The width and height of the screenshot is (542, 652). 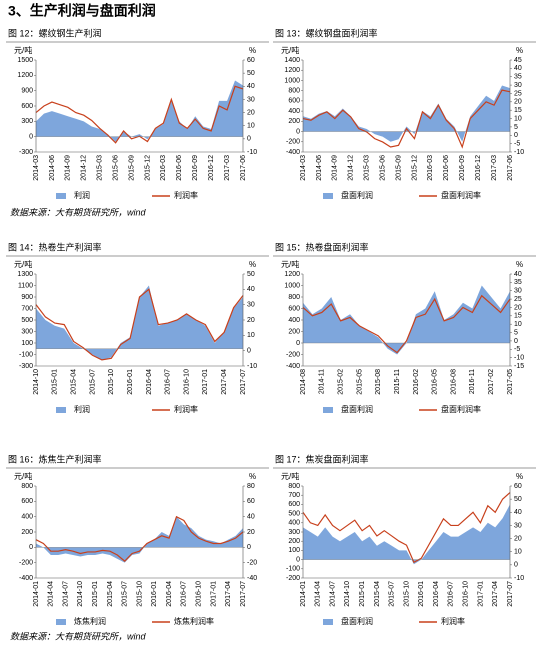 What do you see at coordinates (55, 458) in the screenshot?
I see `chart-title: 图 16：炼焦生产利润率` at bounding box center [55, 458].